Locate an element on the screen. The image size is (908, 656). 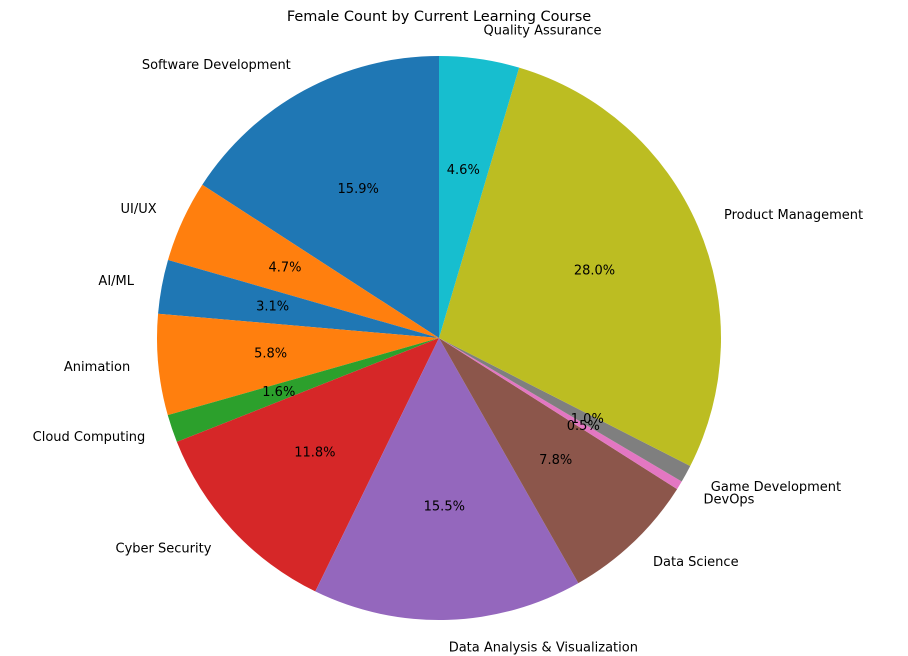
pie-slice-ui-ux is located at coordinates (303, 261).